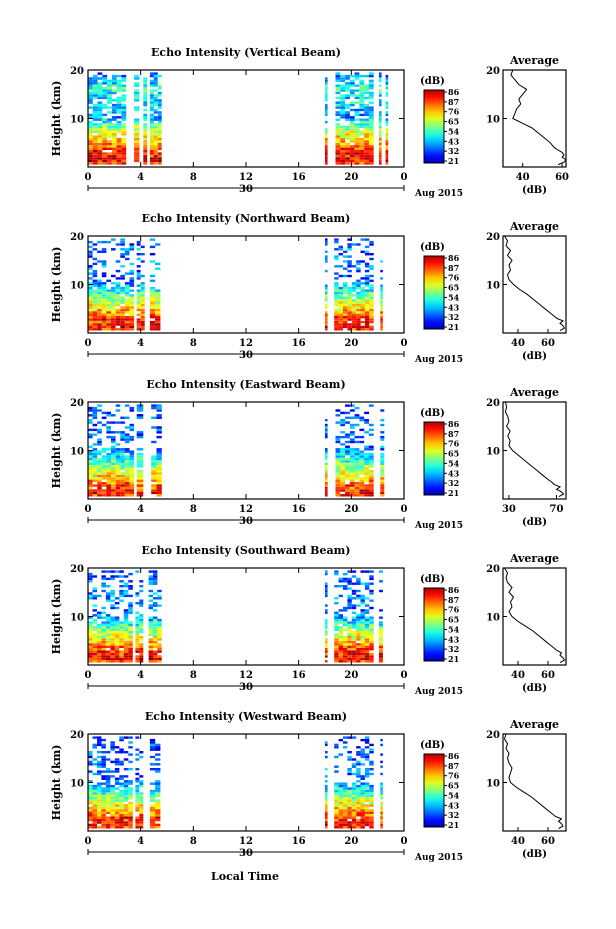 The height and width of the screenshot is (929, 616). Describe the element at coordinates (432, 579) in the screenshot. I see `colorbar-unit: (dB)` at that location.